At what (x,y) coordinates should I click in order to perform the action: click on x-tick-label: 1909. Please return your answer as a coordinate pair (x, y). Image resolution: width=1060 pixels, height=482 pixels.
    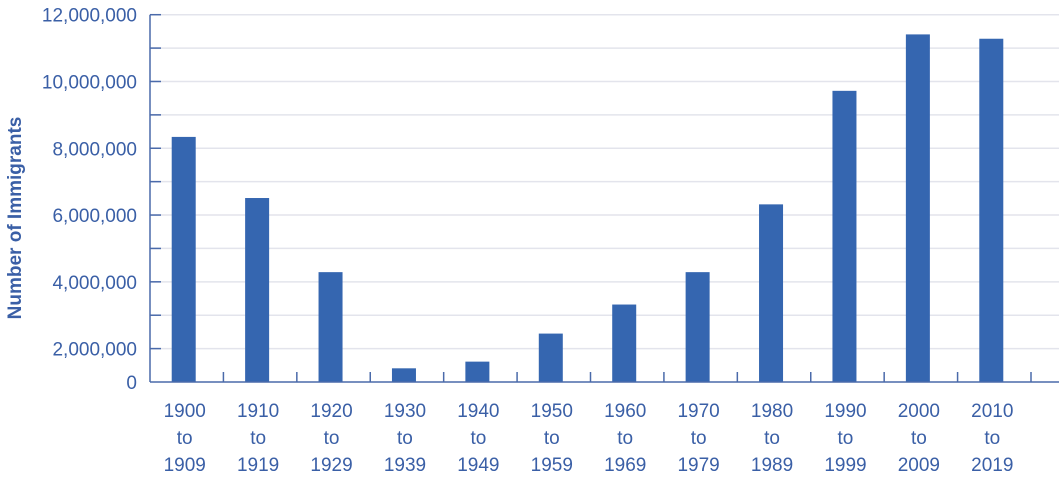
    Looking at the image, I should click on (185, 465).